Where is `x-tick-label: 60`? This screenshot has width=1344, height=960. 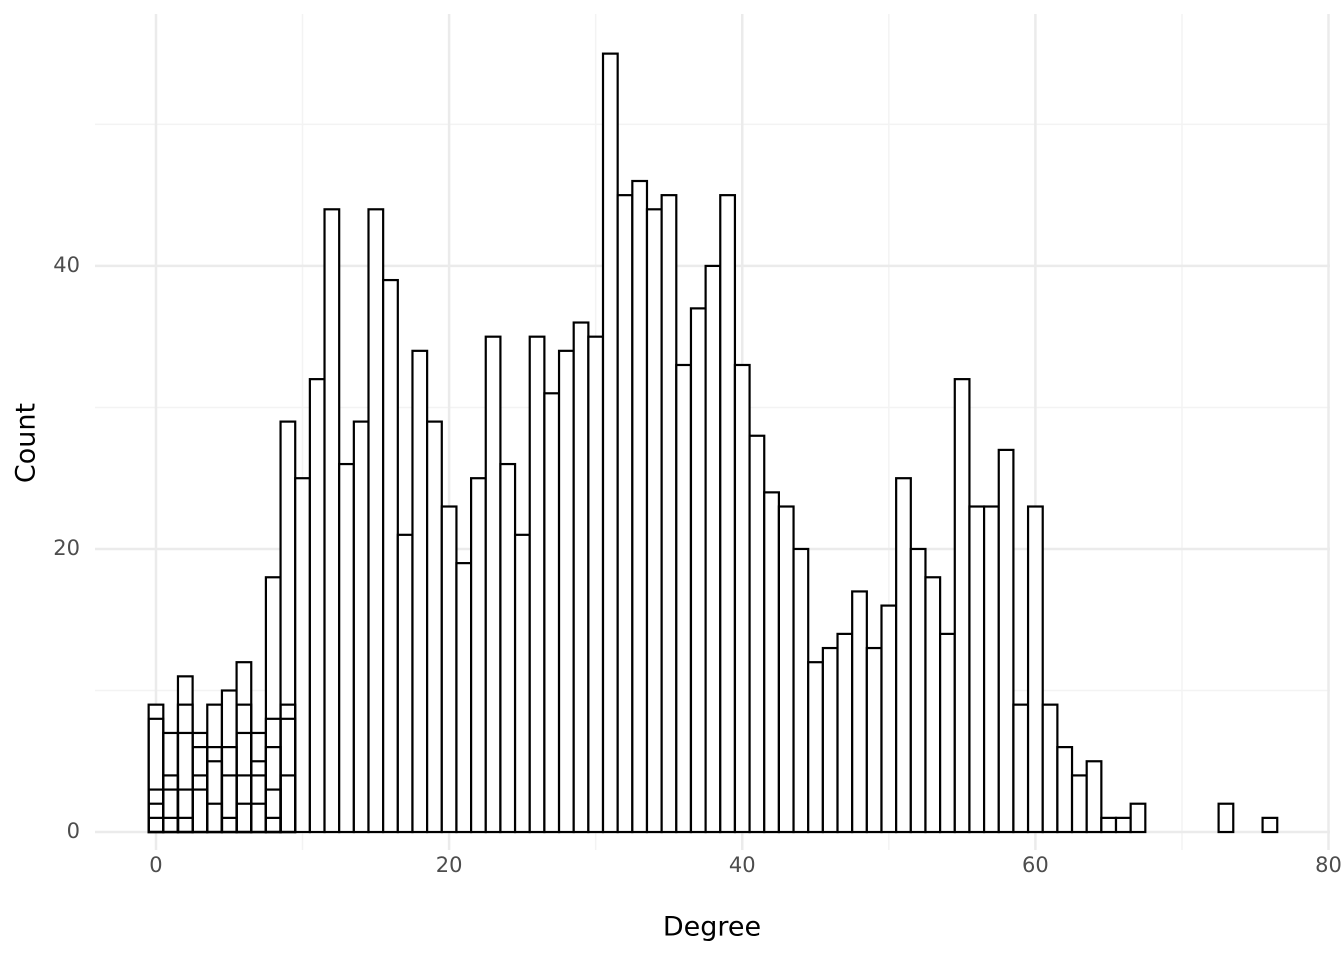 x-tick-label: 60 is located at coordinates (1035, 865).